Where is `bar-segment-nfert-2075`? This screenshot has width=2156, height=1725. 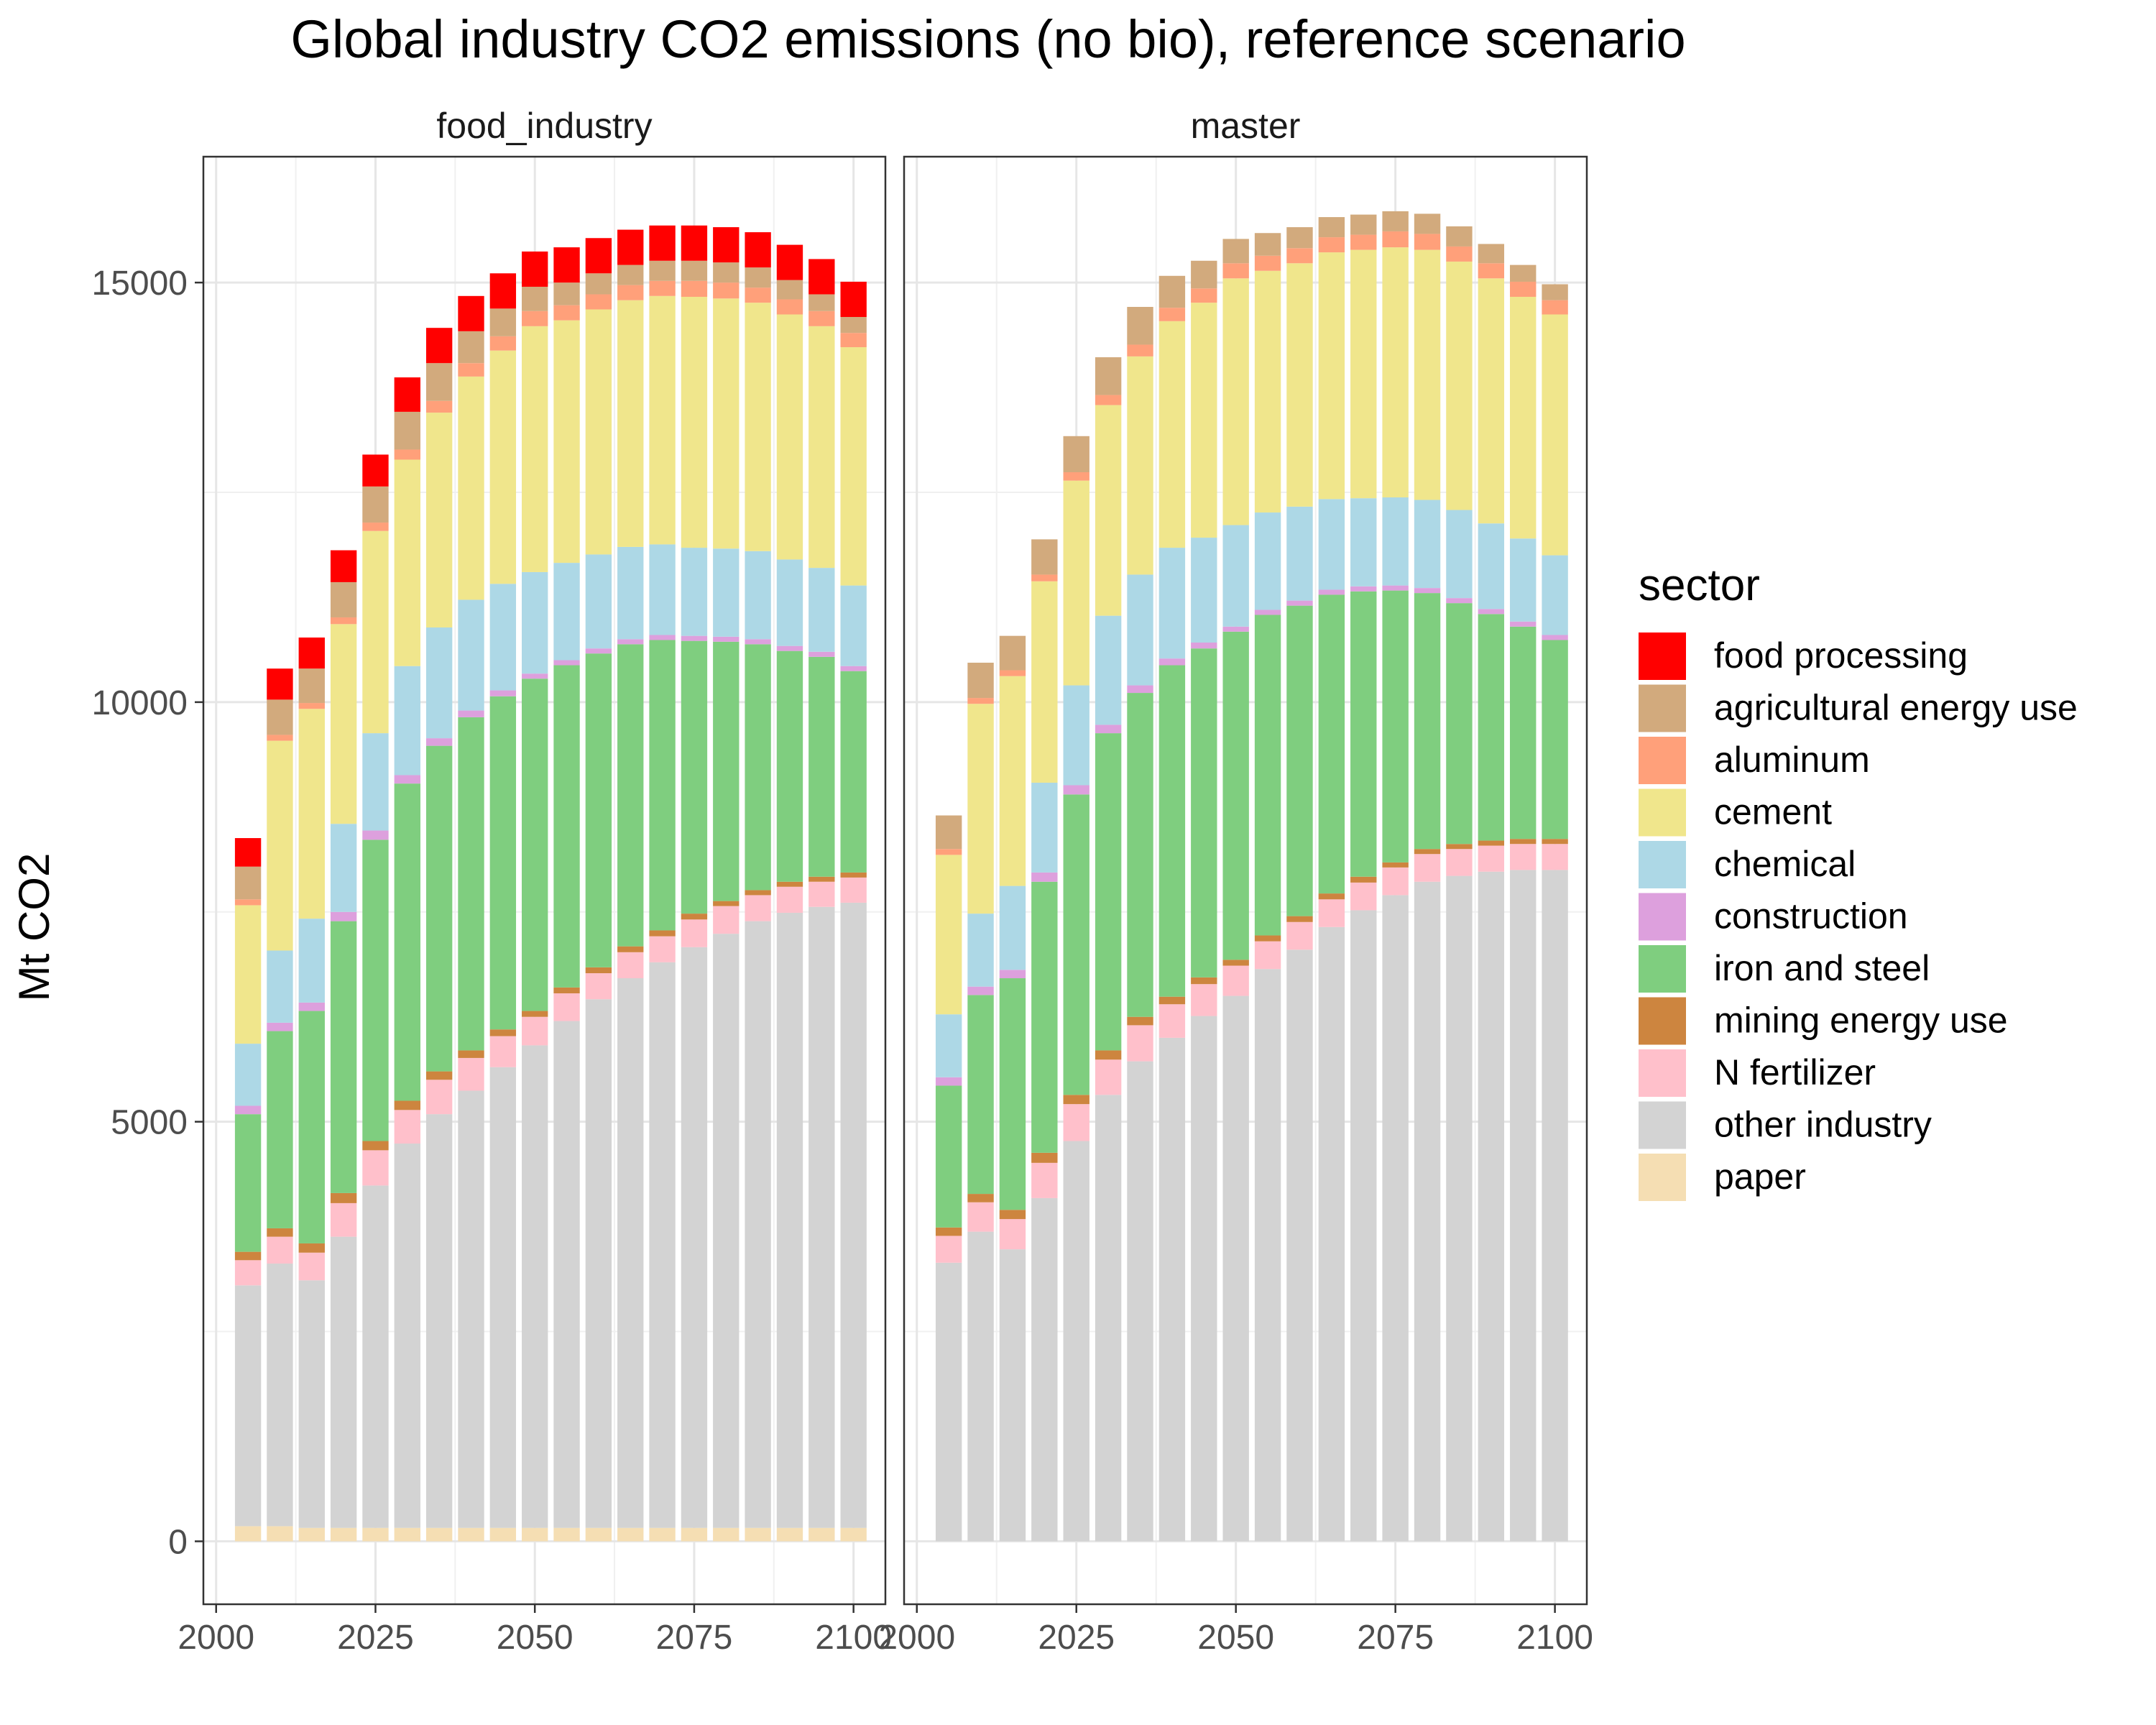 bar-segment-nfert-2075 is located at coordinates (694, 933).